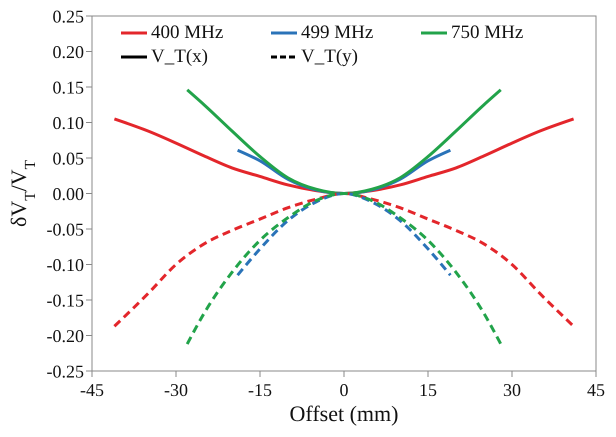 The height and width of the screenshot is (437, 616). Describe the element at coordinates (187, 33) in the screenshot. I see `legend-label: 400 MHz` at that location.